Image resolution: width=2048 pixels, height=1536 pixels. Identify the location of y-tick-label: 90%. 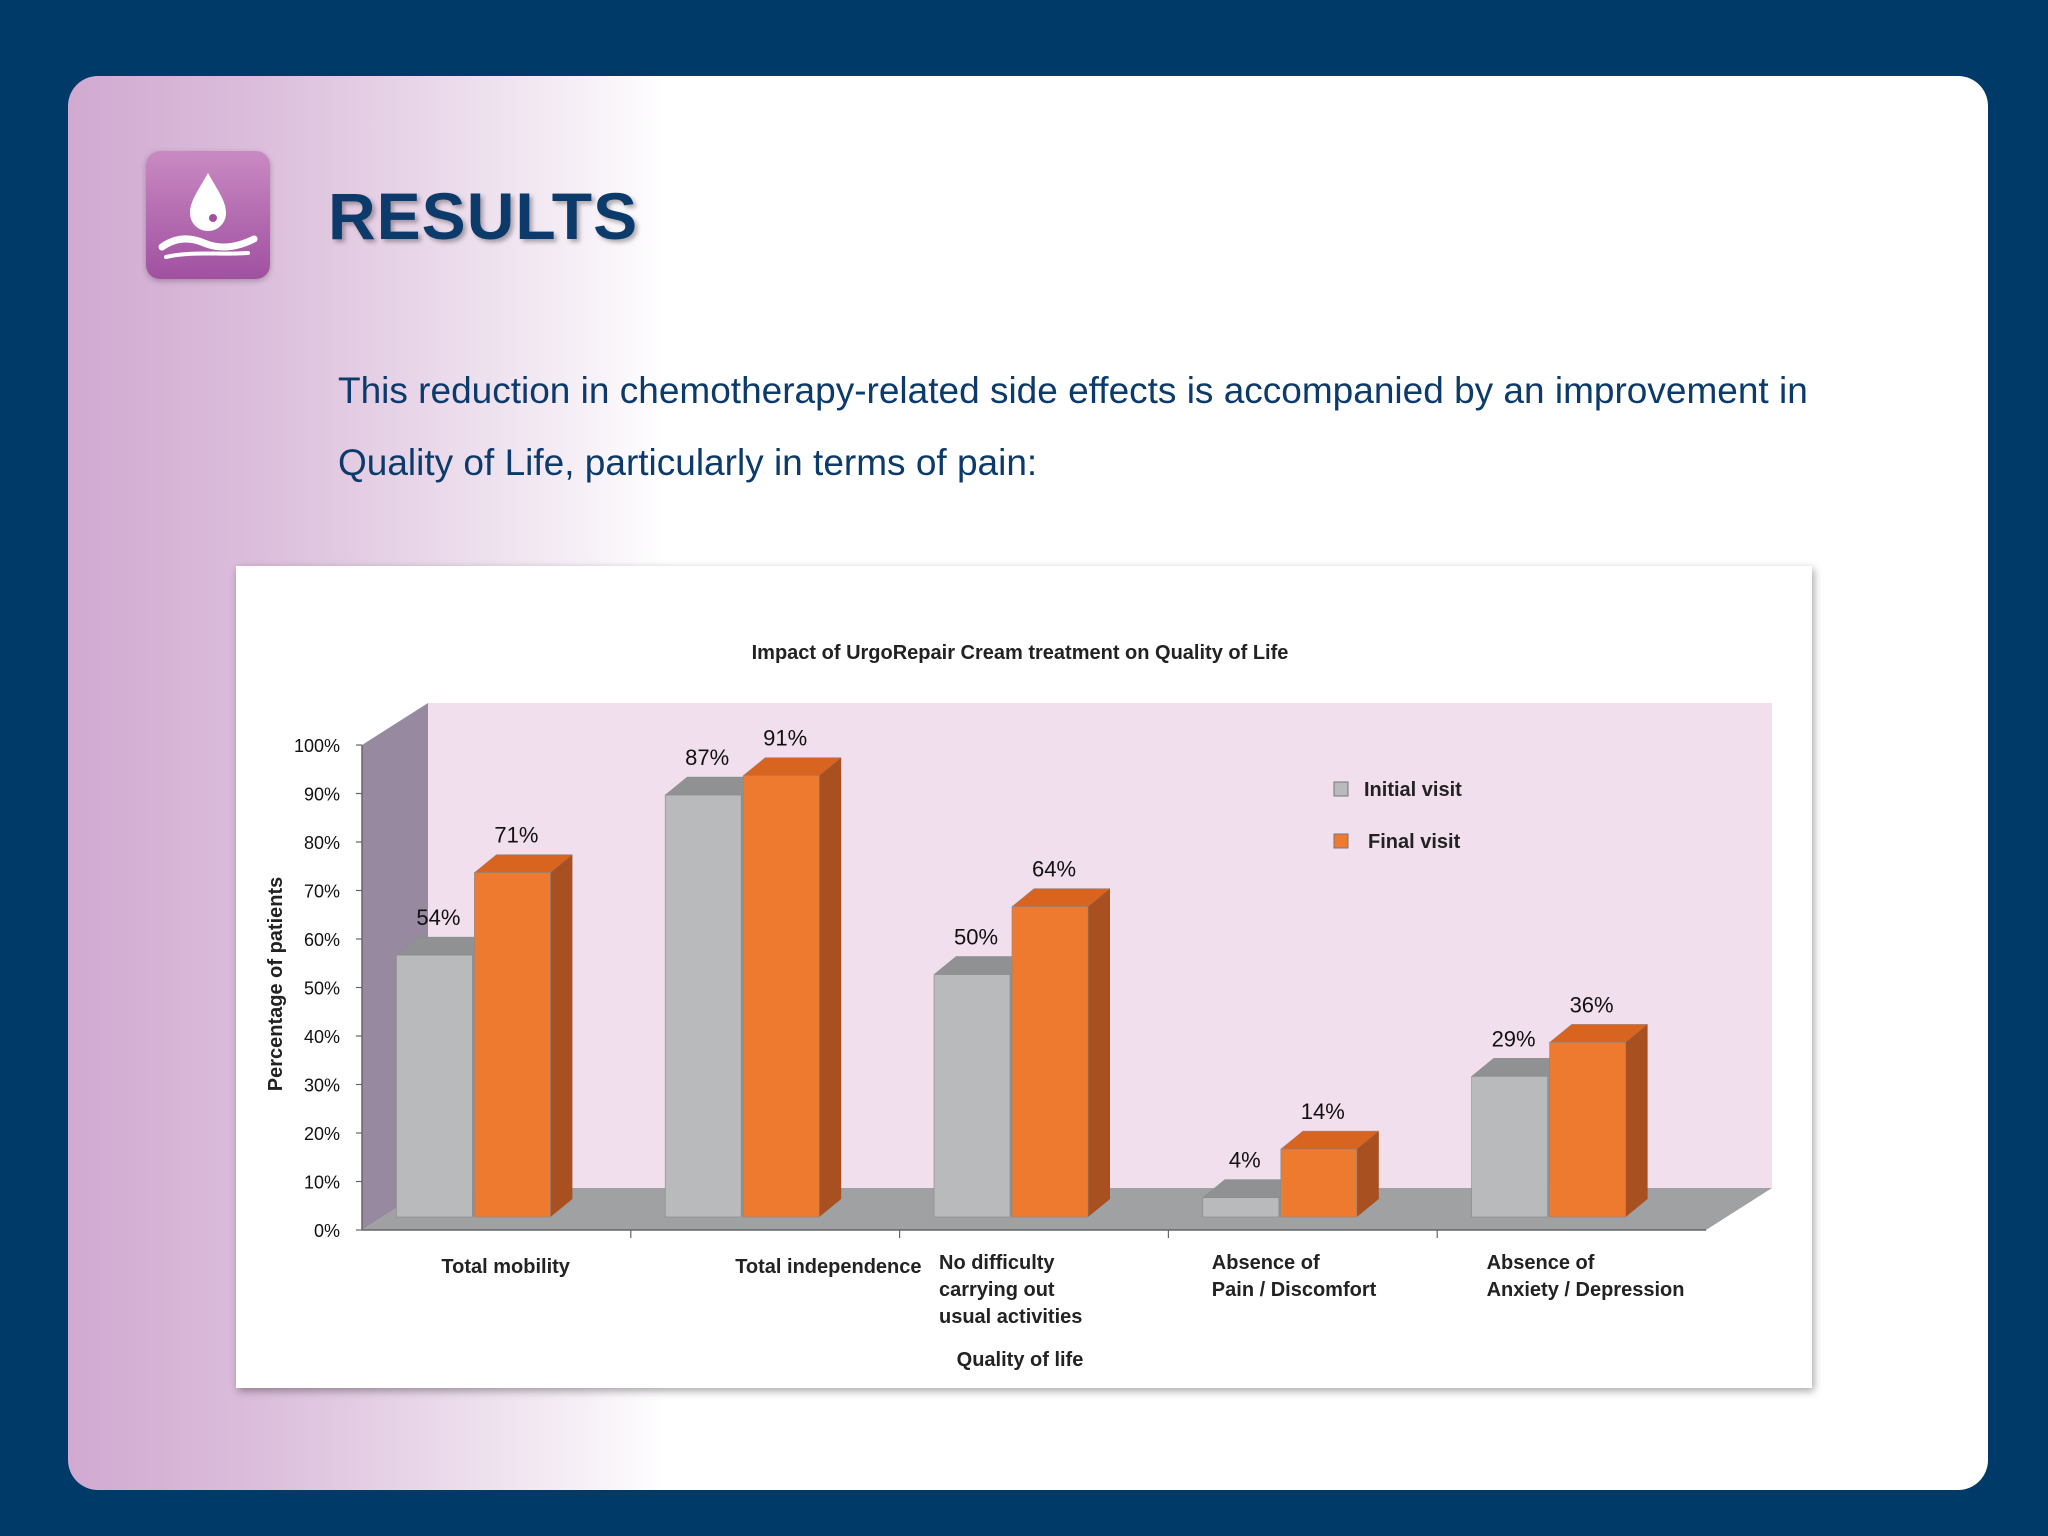
(322, 795).